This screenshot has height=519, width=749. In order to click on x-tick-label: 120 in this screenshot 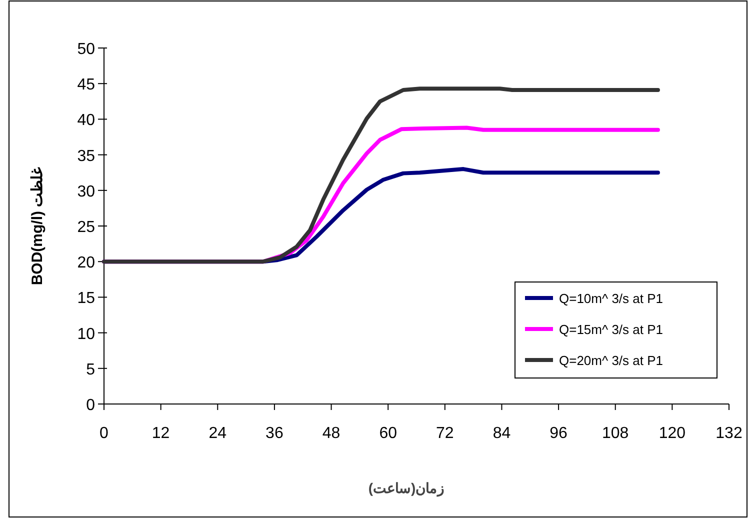, I will do `click(672, 433)`.